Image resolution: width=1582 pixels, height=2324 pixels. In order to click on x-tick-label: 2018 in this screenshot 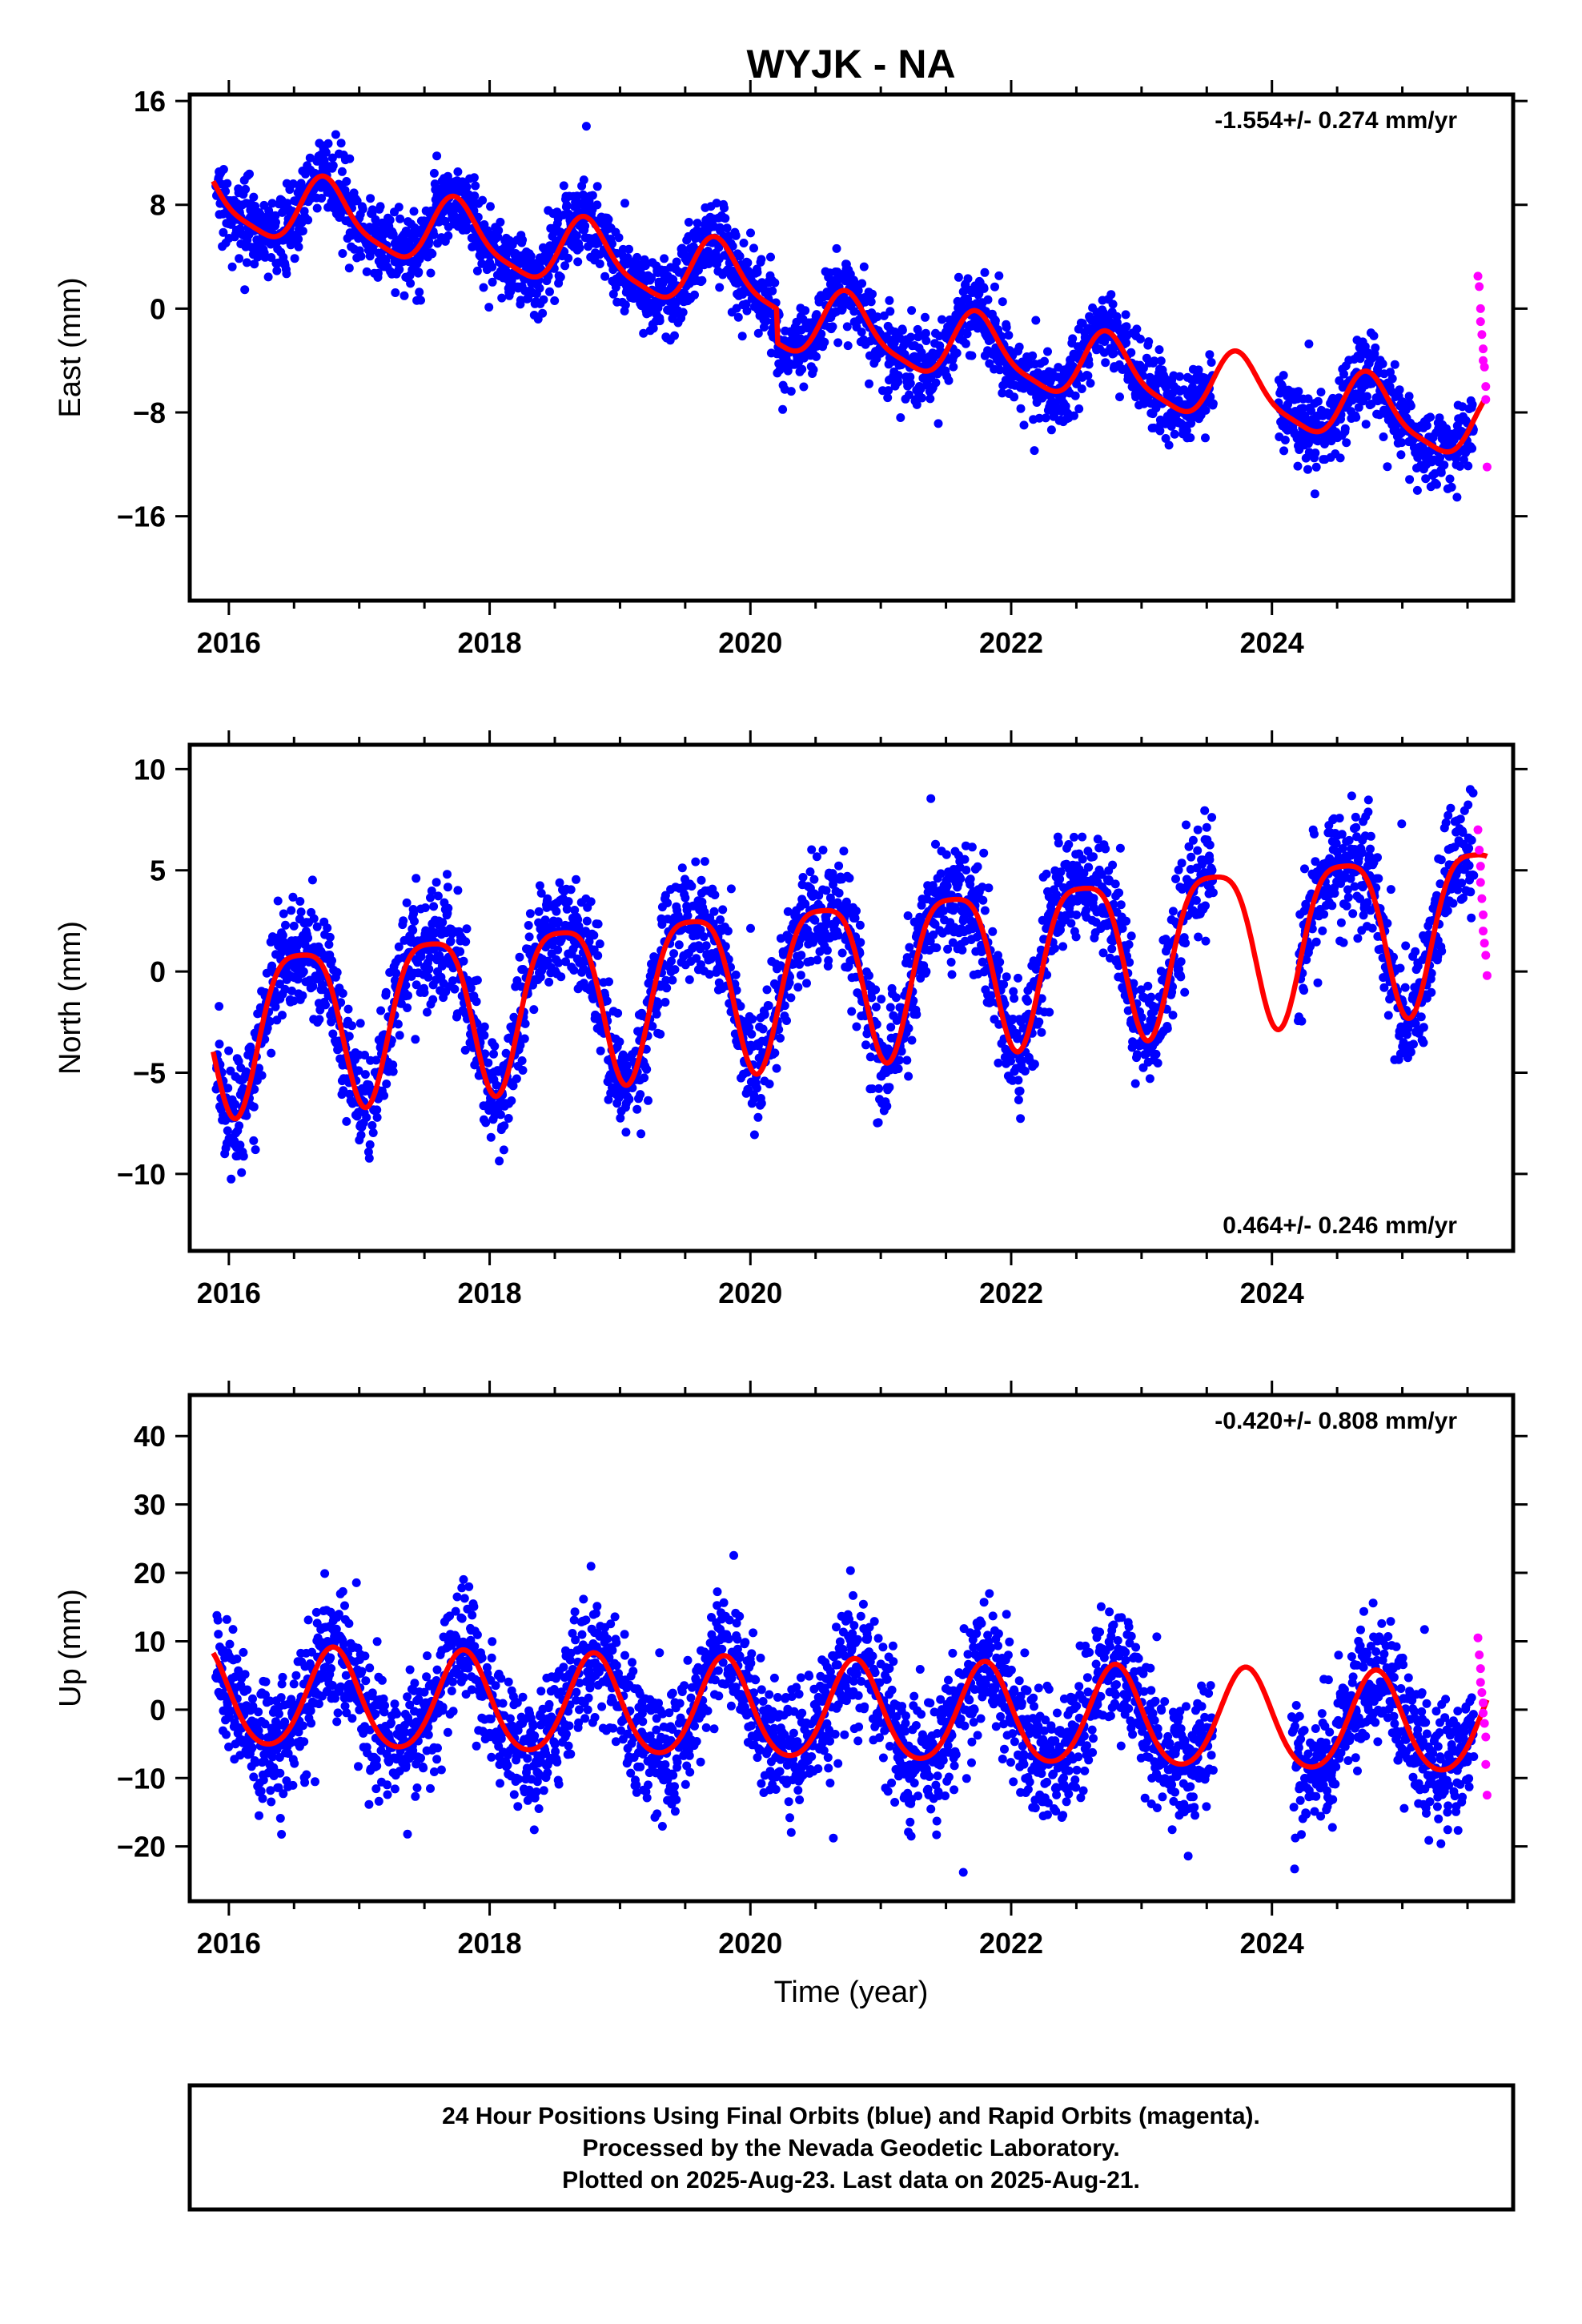, I will do `click(490, 642)`.